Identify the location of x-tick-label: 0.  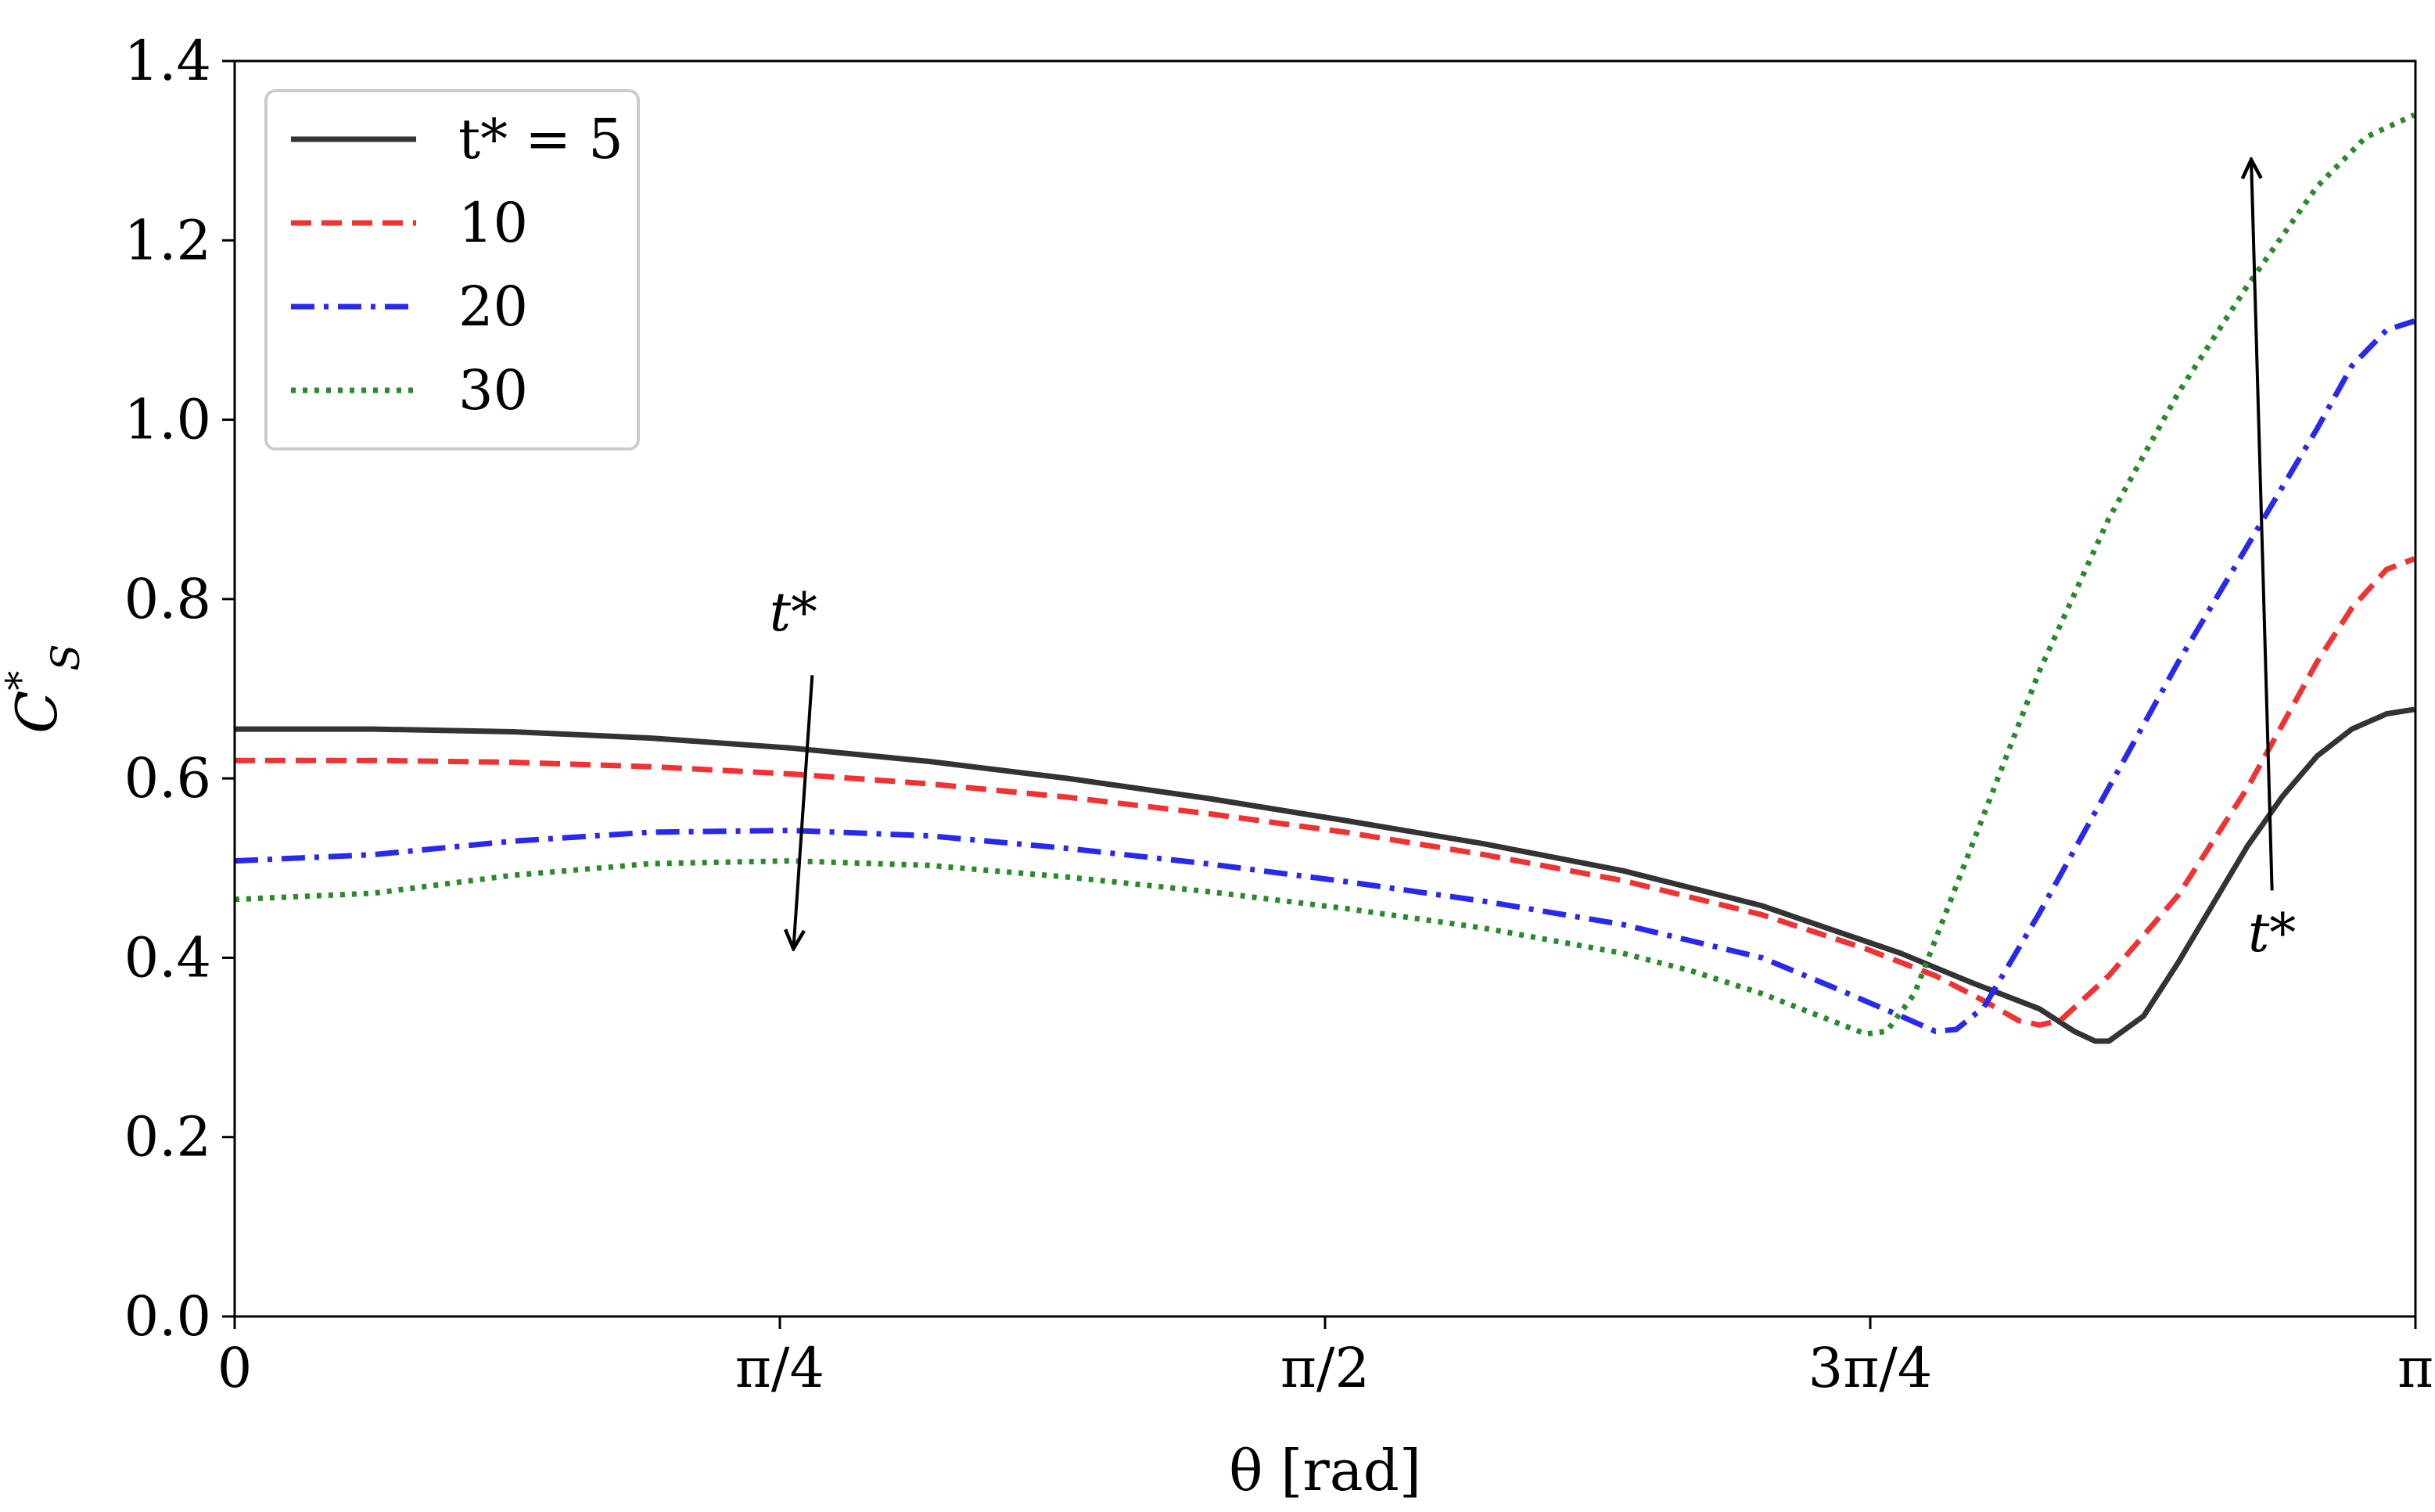
(235, 1368).